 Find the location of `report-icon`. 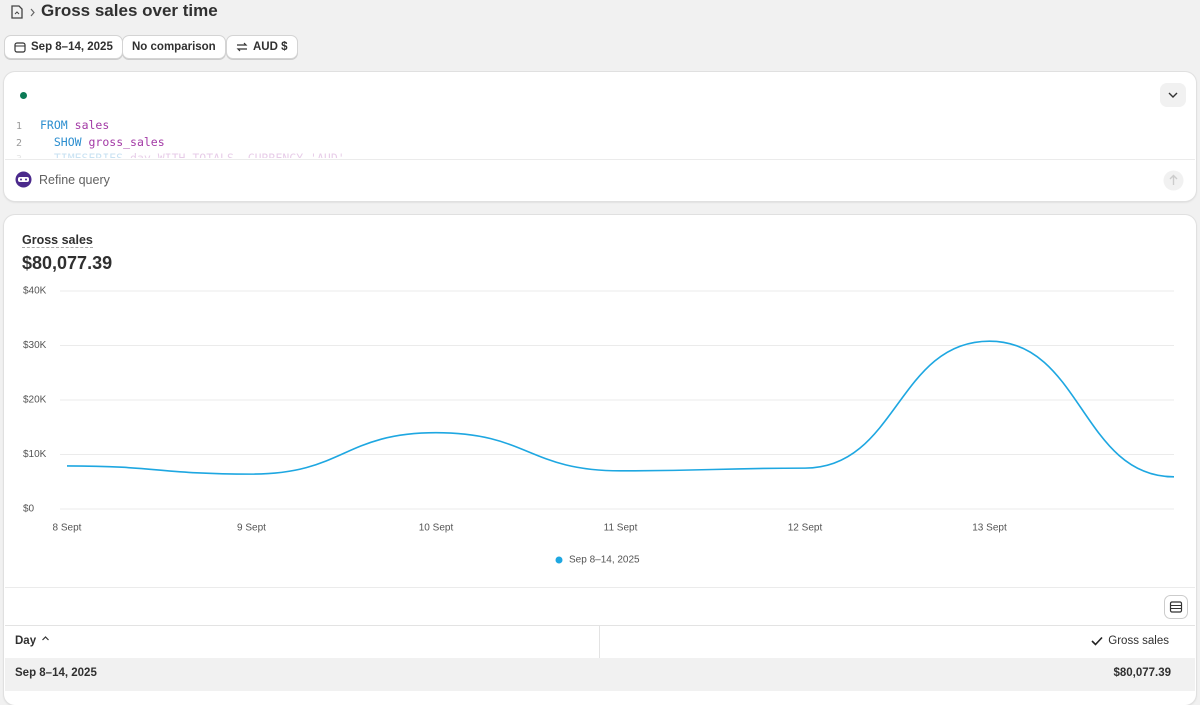

report-icon is located at coordinates (17, 12).